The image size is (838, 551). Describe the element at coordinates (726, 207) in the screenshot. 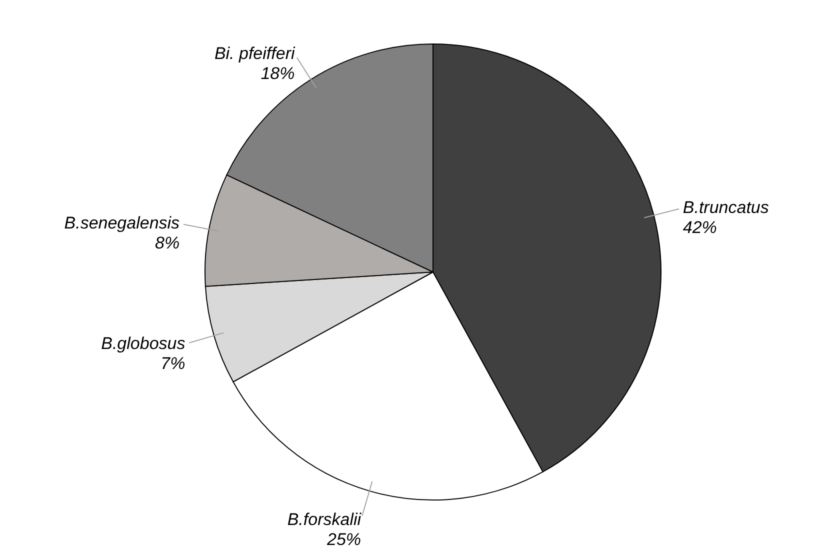

I see `slice-label: B.truncatus` at that location.